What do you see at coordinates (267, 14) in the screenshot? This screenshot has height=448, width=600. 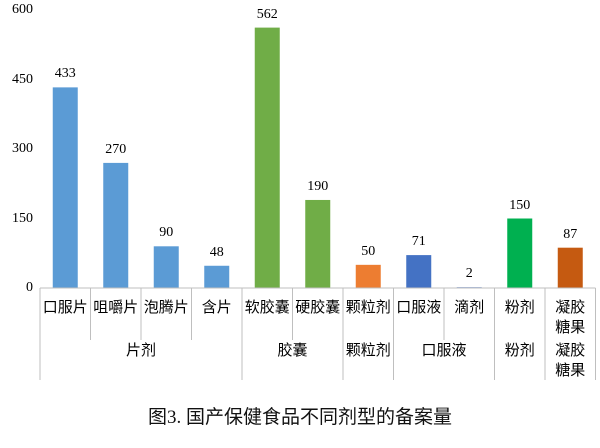 I see `data-label: 562` at bounding box center [267, 14].